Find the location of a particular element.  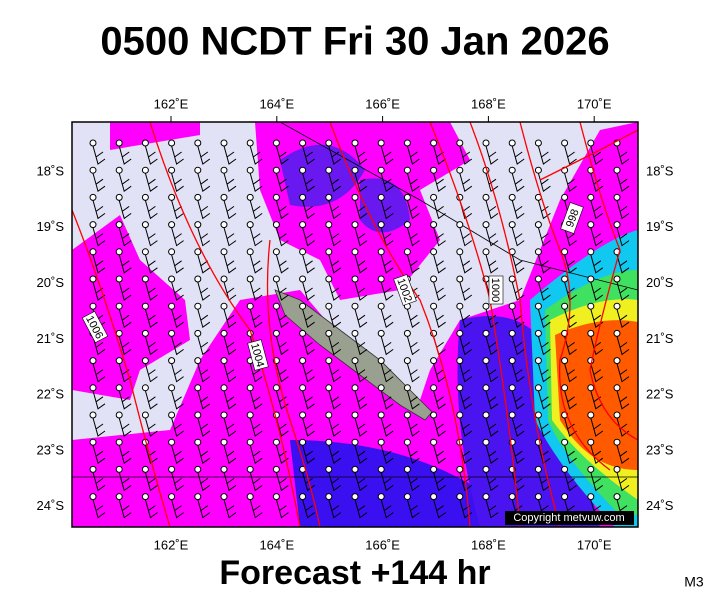

lat-label-right: 23˚S is located at coordinates (660, 449).